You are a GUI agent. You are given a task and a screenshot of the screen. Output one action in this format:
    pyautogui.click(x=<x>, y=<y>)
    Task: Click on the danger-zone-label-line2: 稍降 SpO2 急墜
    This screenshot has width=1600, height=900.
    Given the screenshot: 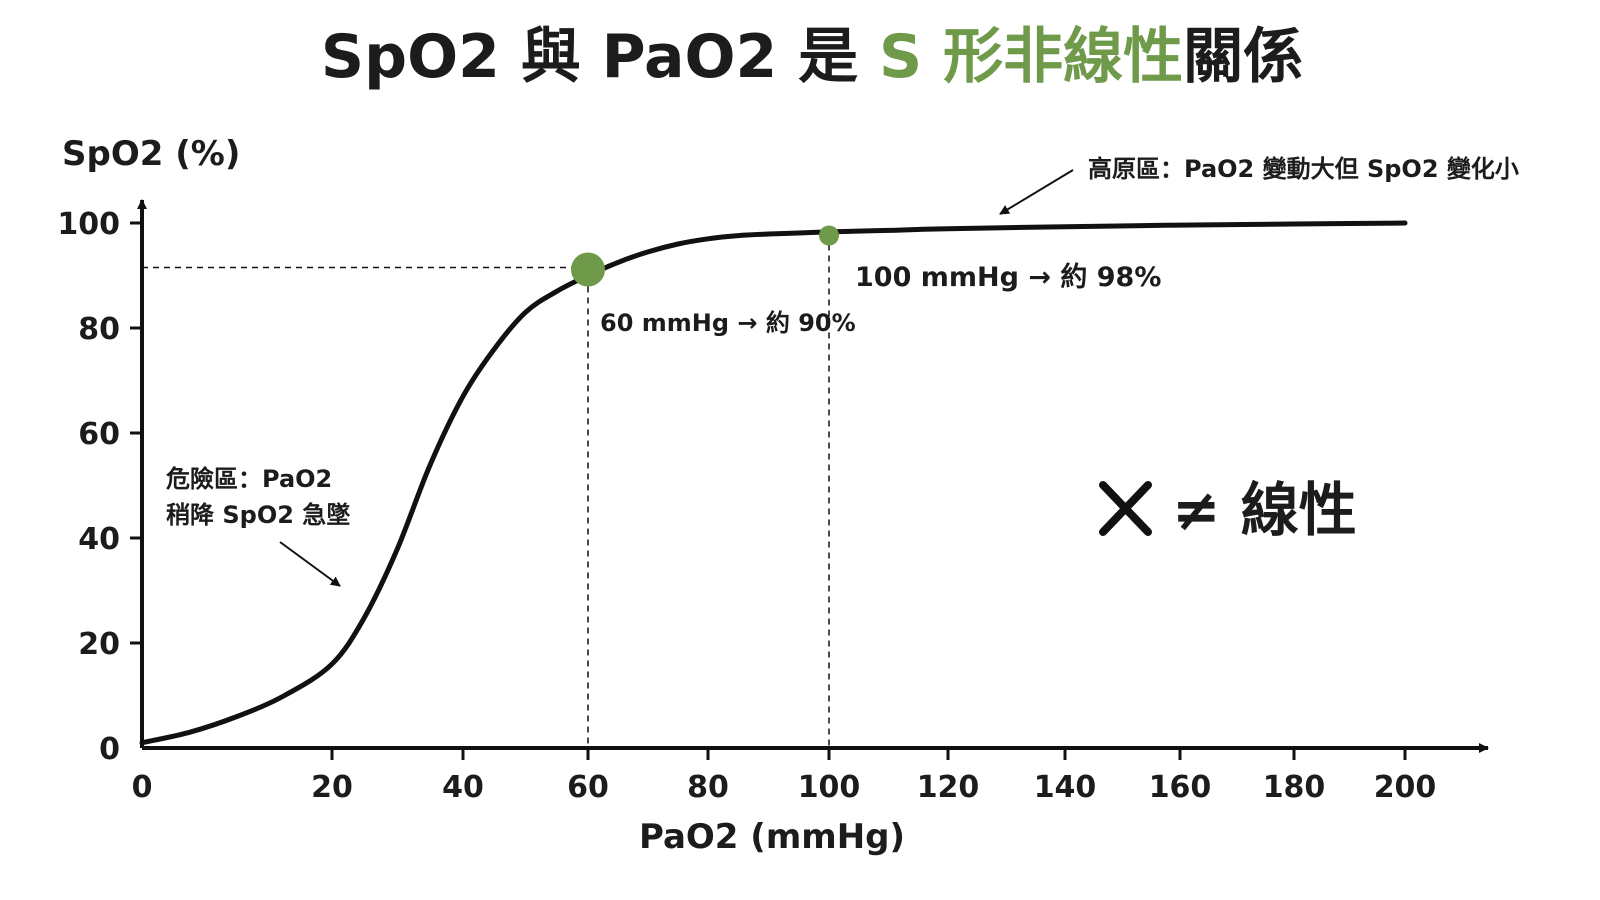 What is the action you would take?
    pyautogui.click(x=258, y=515)
    